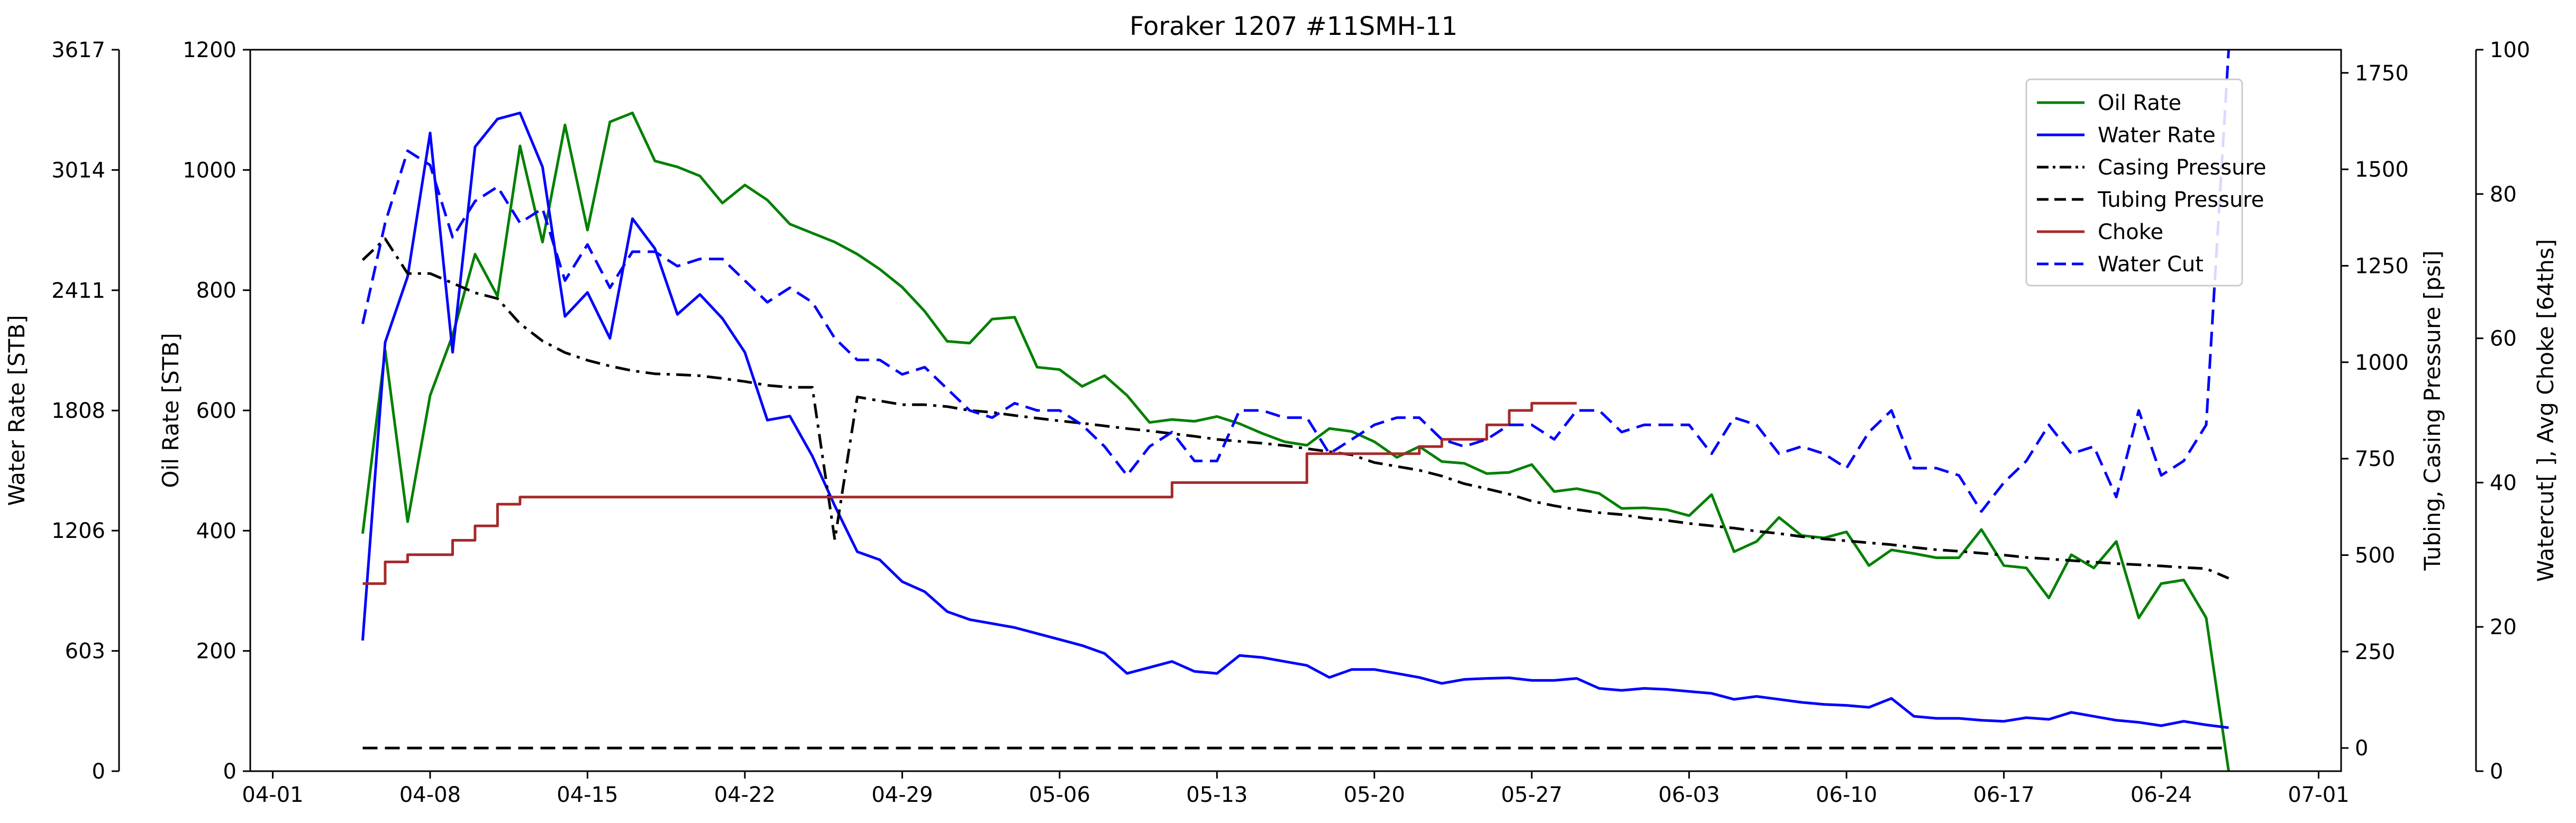  I want to click on oil-tick-label: 600, so click(216, 411).